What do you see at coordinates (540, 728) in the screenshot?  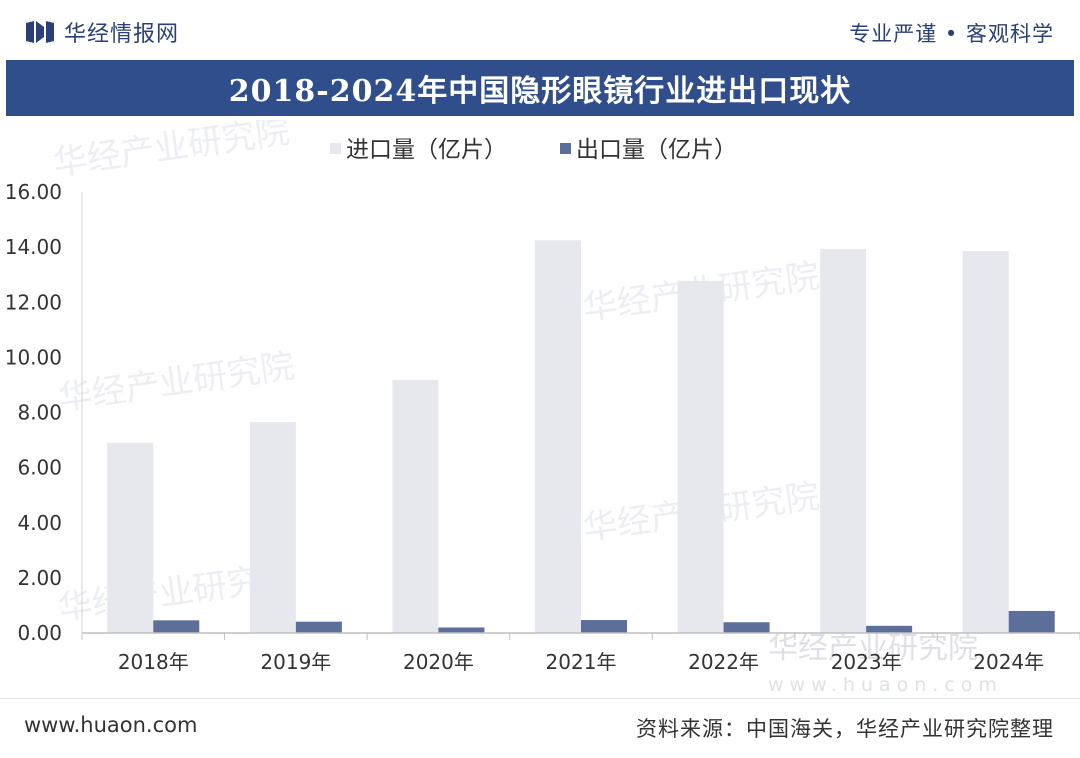 I see `footer: www.huaon.com 资料来源：中国海关，华经产业研究院整理` at bounding box center [540, 728].